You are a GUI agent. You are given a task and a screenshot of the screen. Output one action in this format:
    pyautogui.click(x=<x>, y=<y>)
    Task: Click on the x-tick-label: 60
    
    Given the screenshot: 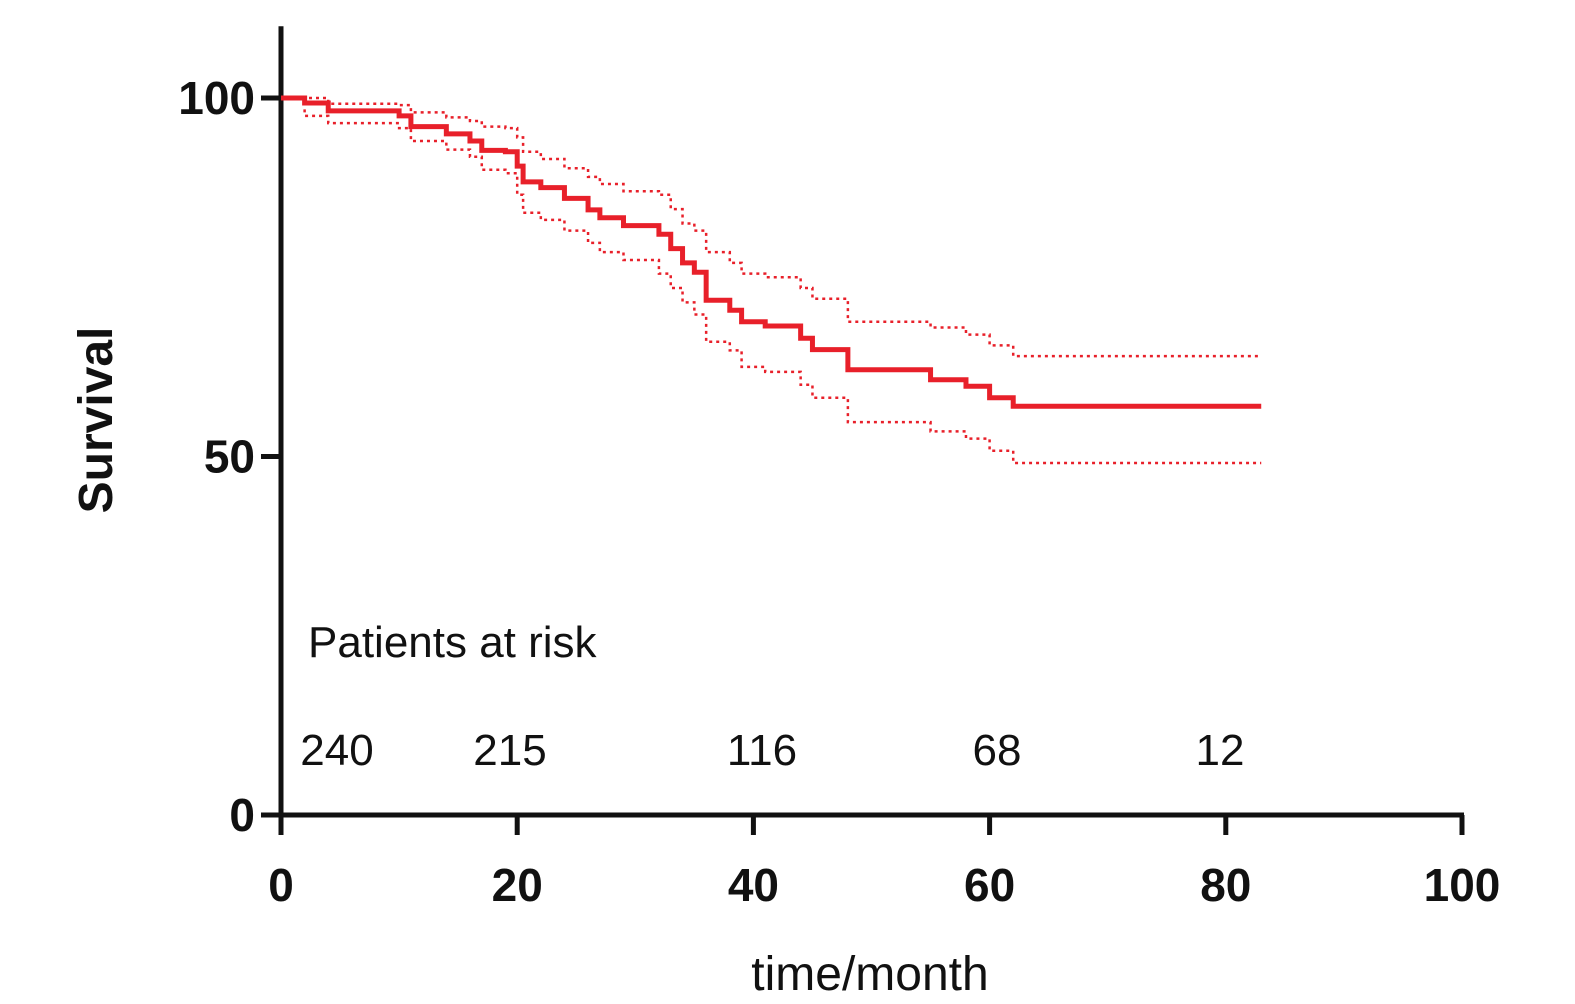 What is the action you would take?
    pyautogui.click(x=989, y=885)
    